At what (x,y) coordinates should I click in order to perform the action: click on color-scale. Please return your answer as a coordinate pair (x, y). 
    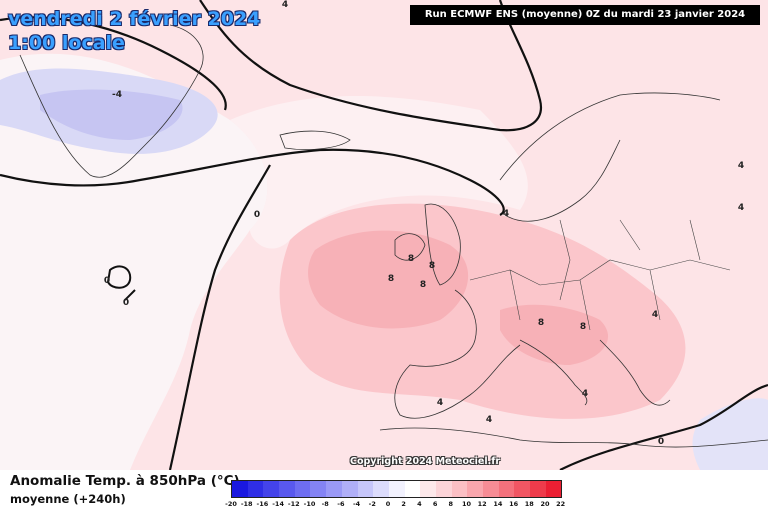
    Looking at the image, I should click on (397, 489).